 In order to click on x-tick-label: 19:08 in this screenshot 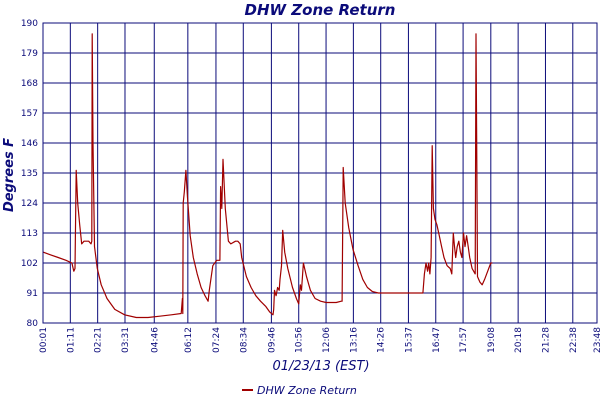, I will do `click(492, 340)`.